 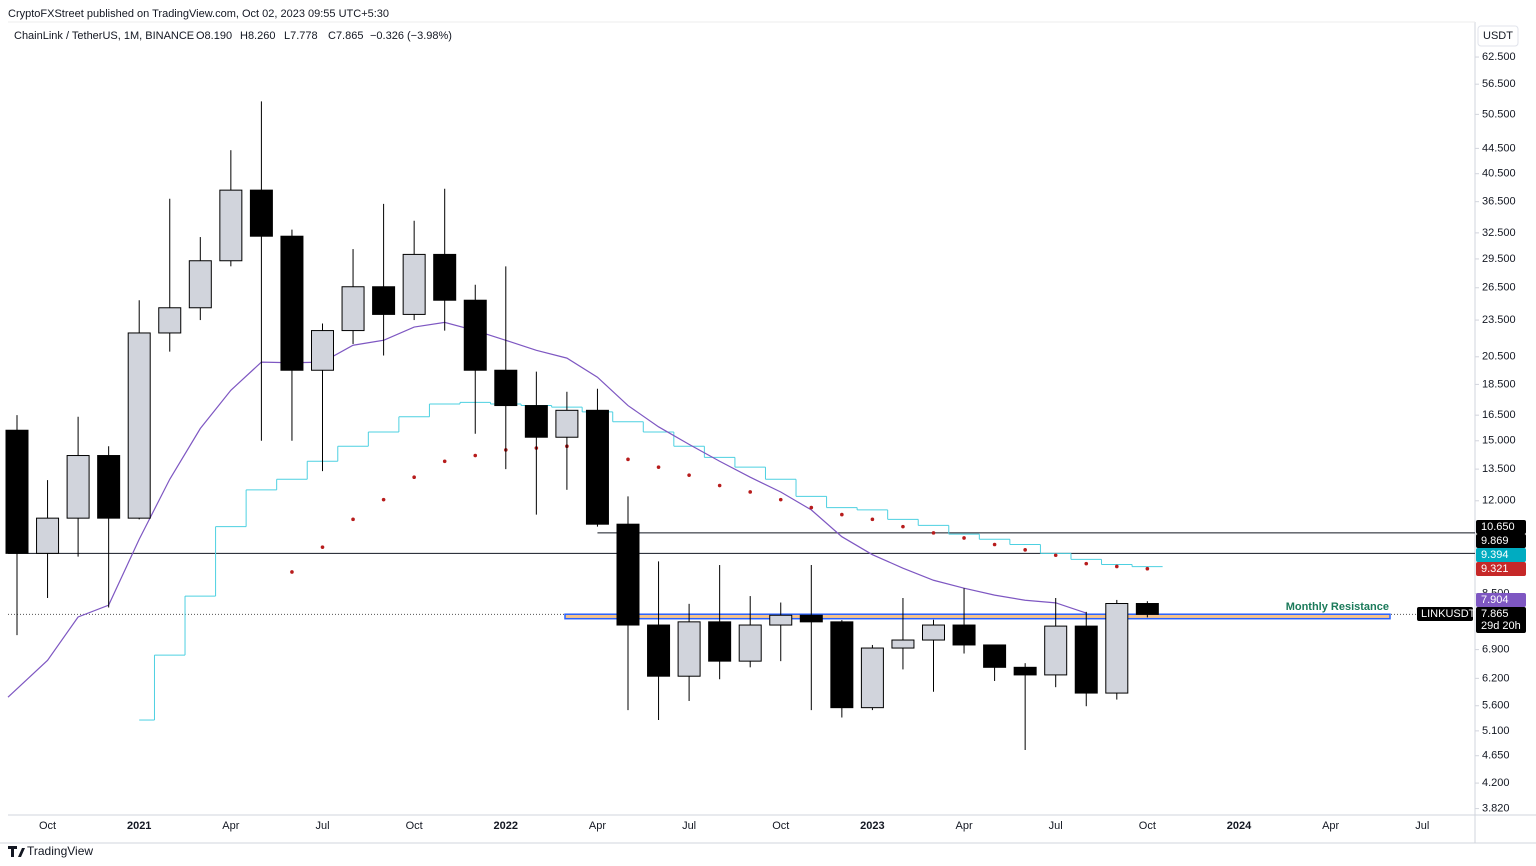 What do you see at coordinates (1496, 783) in the screenshot?
I see `y-tick-label: 4.200` at bounding box center [1496, 783].